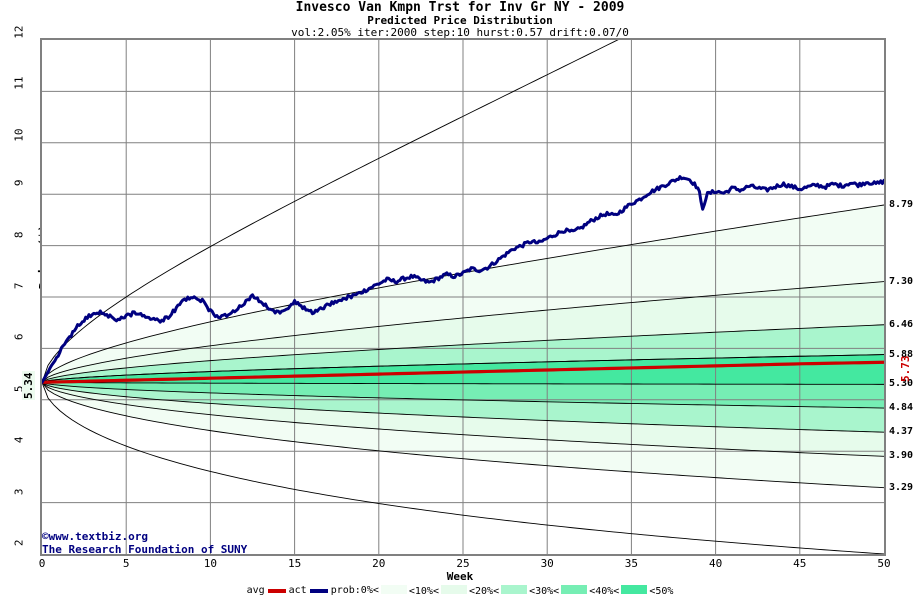  What do you see at coordinates (19, 543) in the screenshot?
I see `y-tick-label: 2` at bounding box center [19, 543].